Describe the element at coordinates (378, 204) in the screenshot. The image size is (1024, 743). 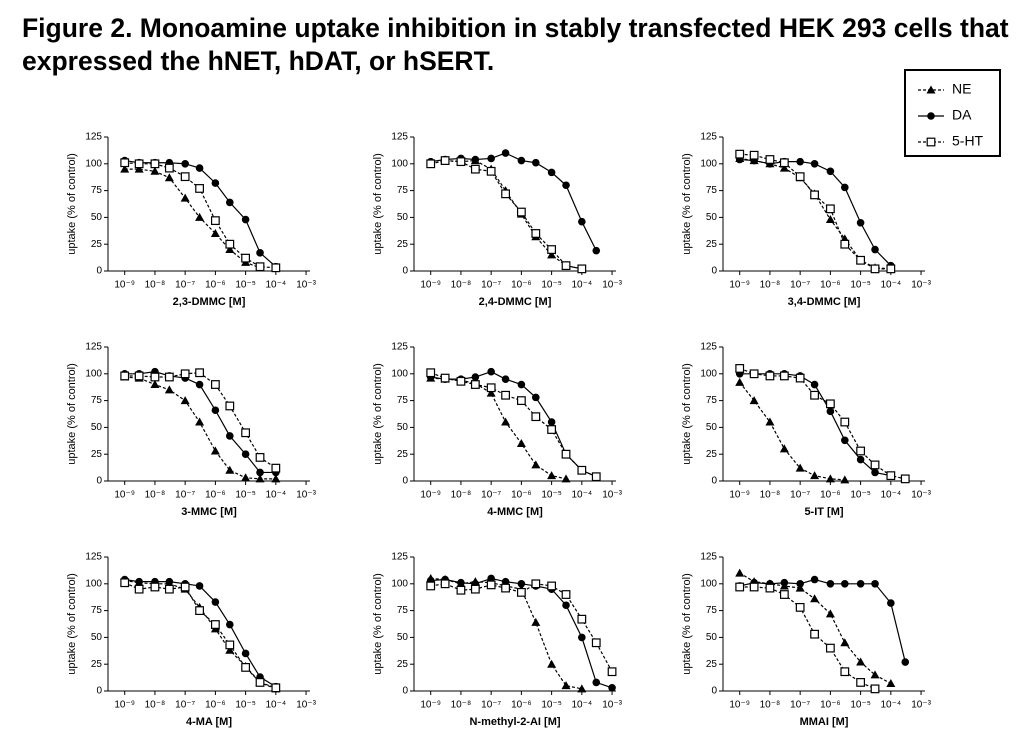
I see `y-axis-label: uptake (% of control)` at that location.